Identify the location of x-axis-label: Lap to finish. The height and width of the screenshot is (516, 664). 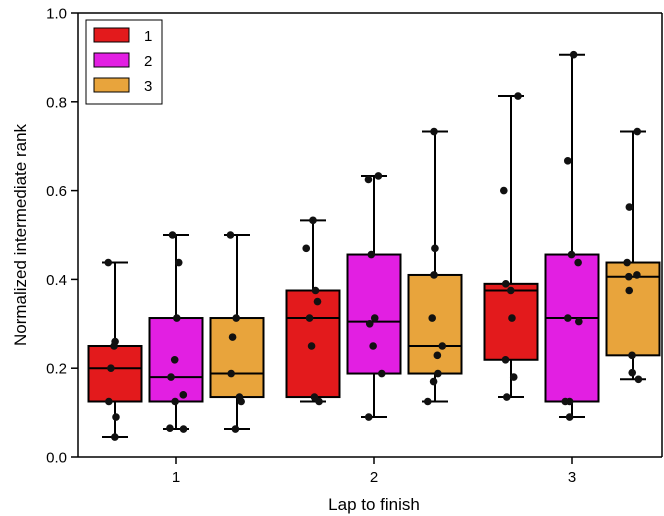
(374, 504).